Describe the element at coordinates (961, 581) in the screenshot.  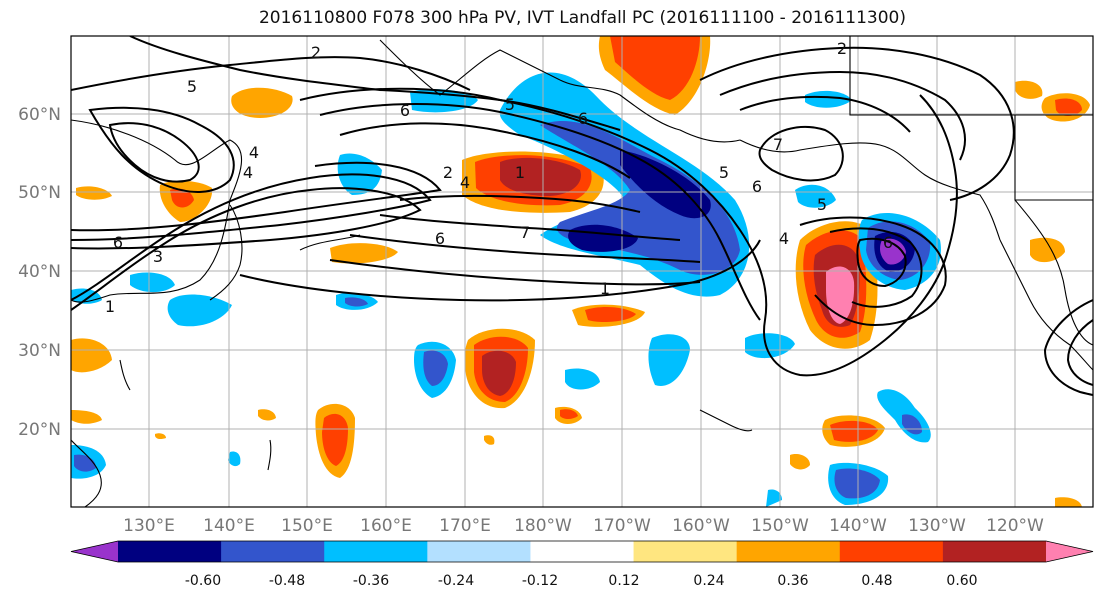
I see `colorbar-tick-label: 0.60` at that location.